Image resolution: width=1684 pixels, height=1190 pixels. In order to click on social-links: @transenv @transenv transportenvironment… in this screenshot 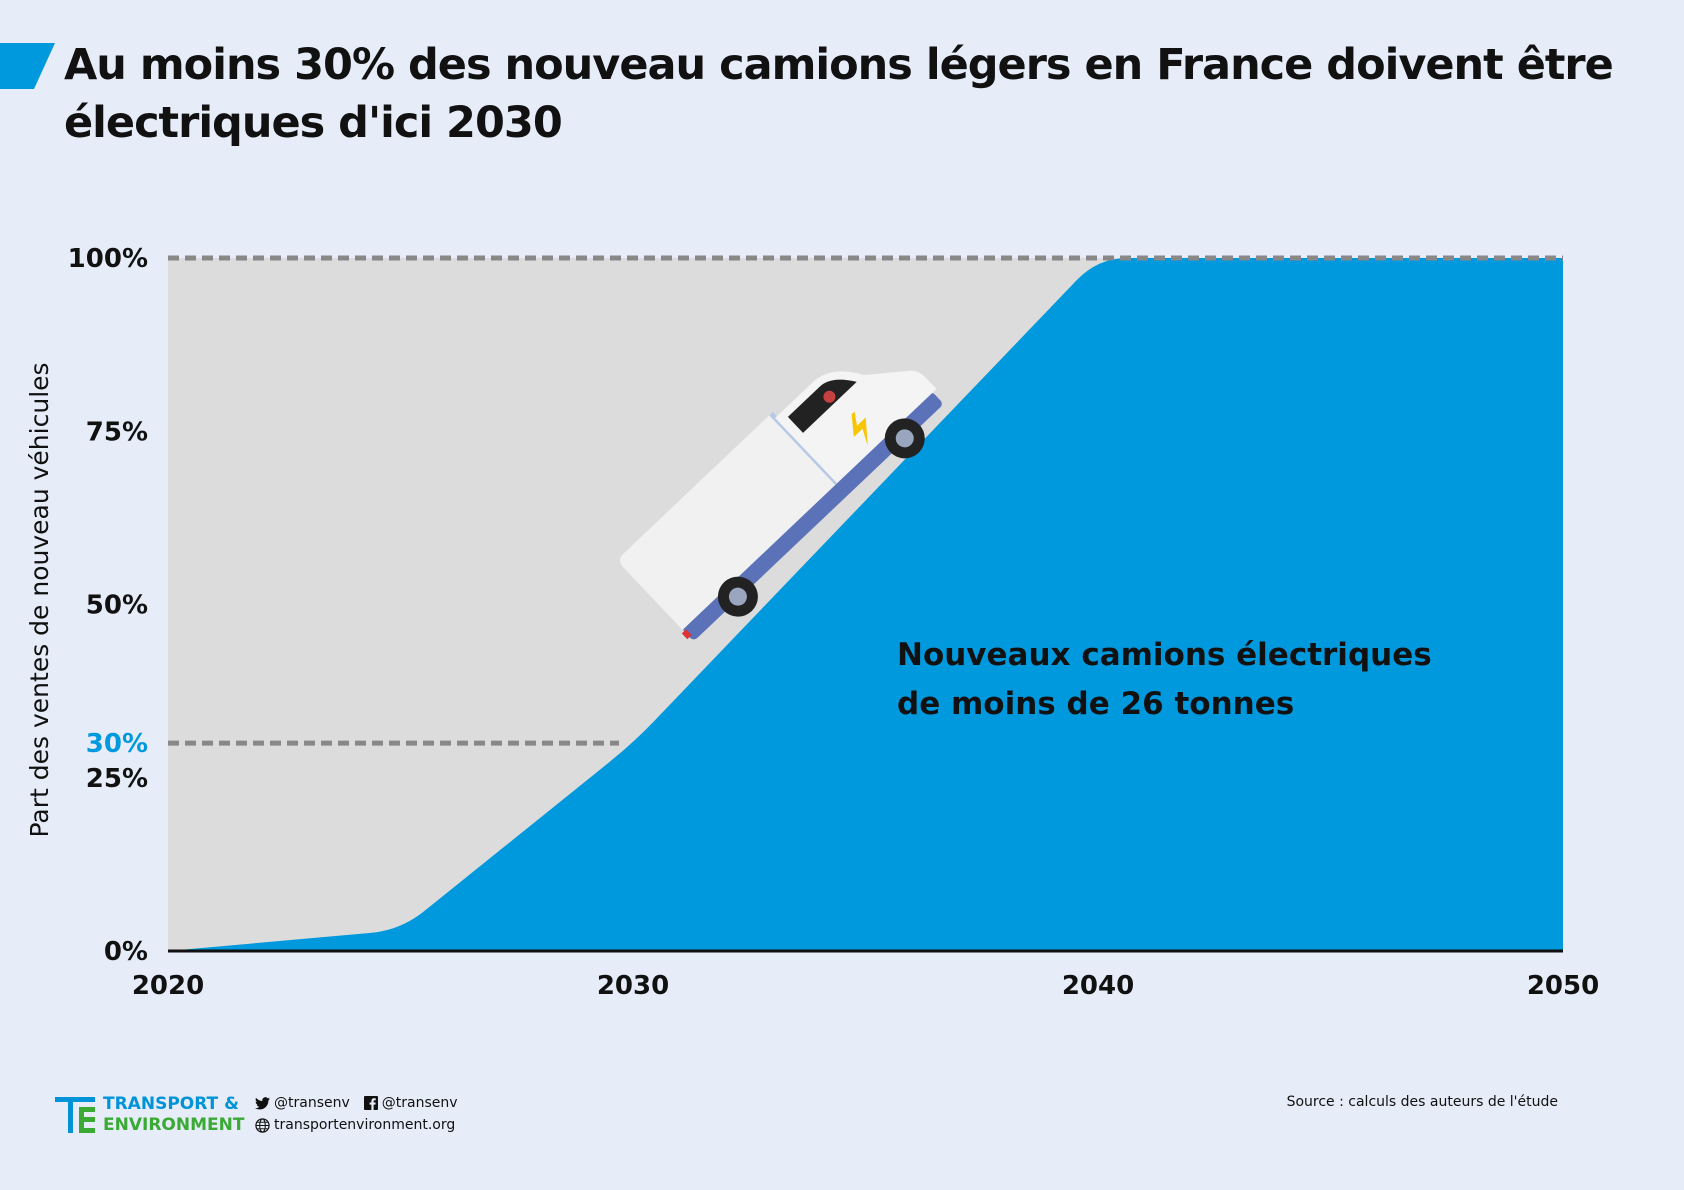, I will do `click(356, 1114)`.